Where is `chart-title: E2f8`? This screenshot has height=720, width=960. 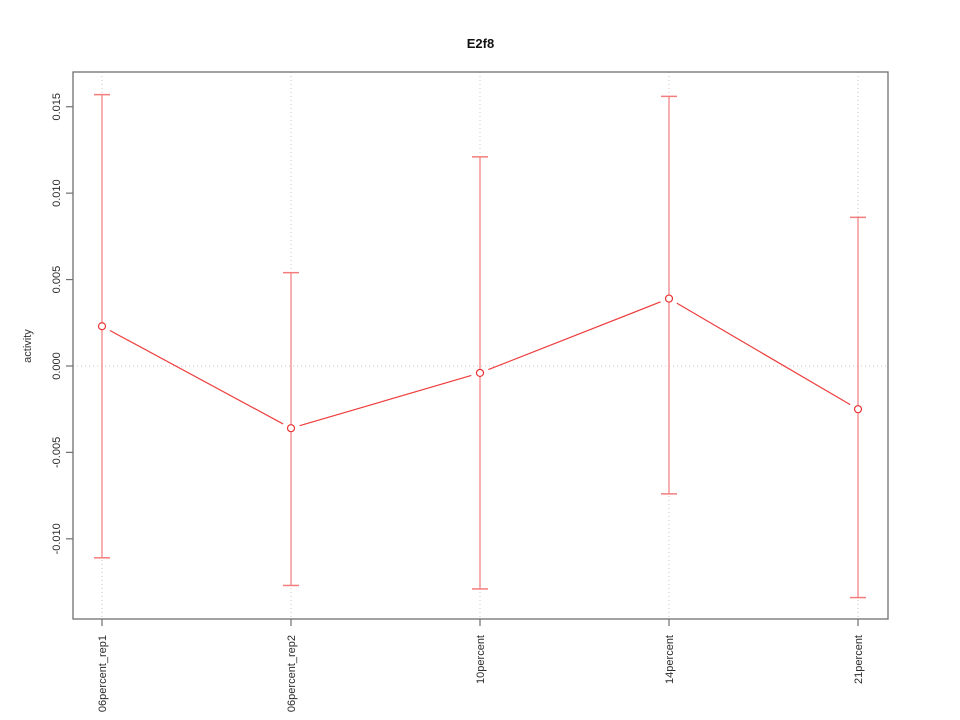
chart-title: E2f8 is located at coordinates (480, 43).